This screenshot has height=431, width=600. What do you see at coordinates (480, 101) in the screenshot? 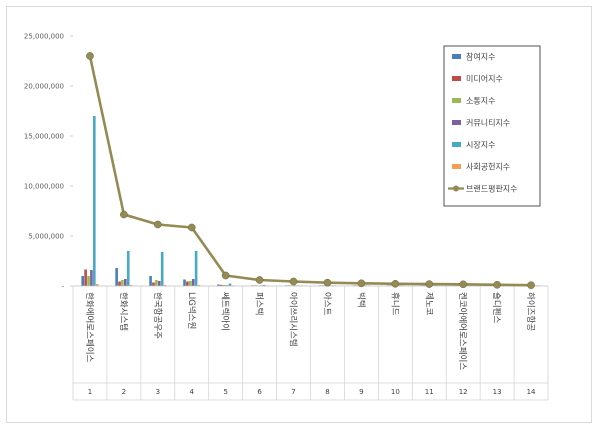
I see `legend-label: 소통지수` at bounding box center [480, 101].